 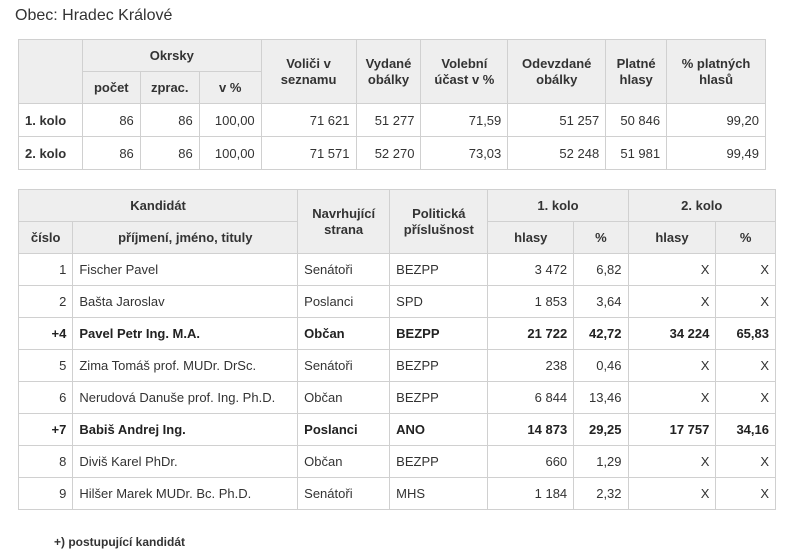 What do you see at coordinates (636, 120) in the screenshot?
I see `platne-cell: 50 846` at bounding box center [636, 120].